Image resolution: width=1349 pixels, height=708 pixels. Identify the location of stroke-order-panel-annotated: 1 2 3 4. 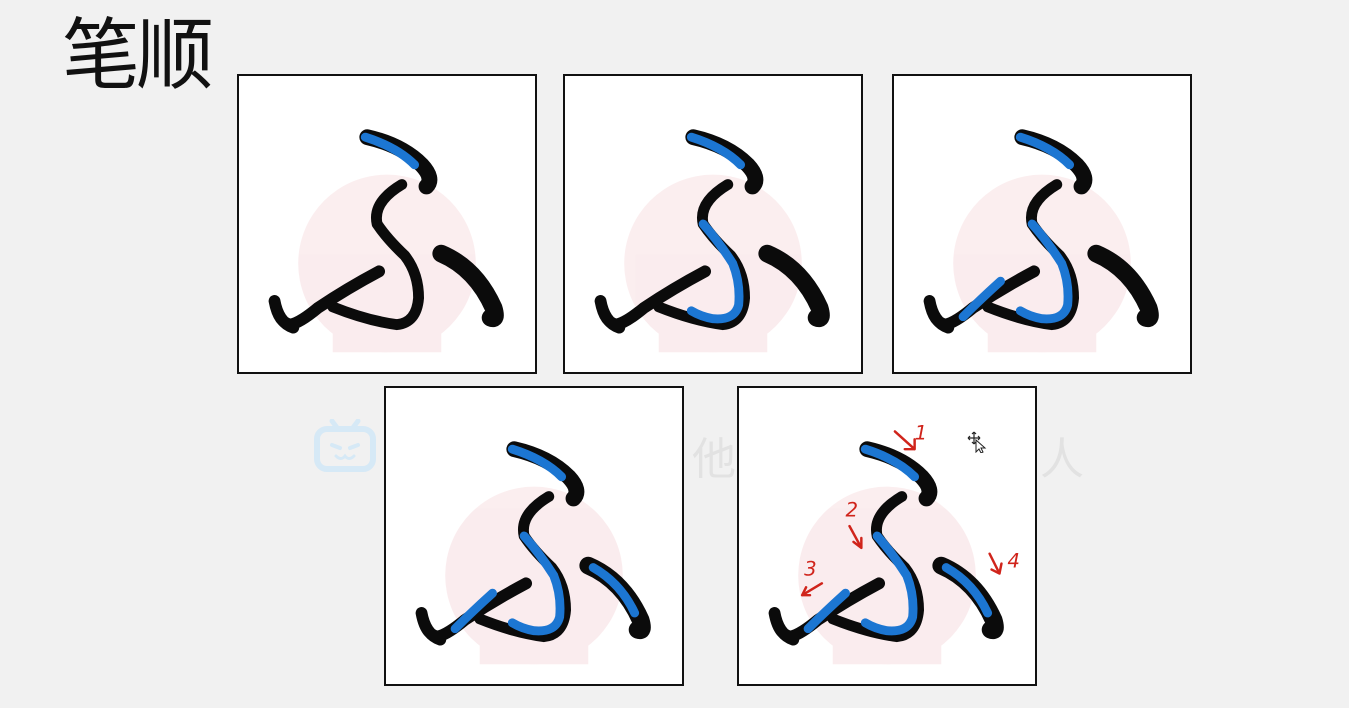
(887, 536).